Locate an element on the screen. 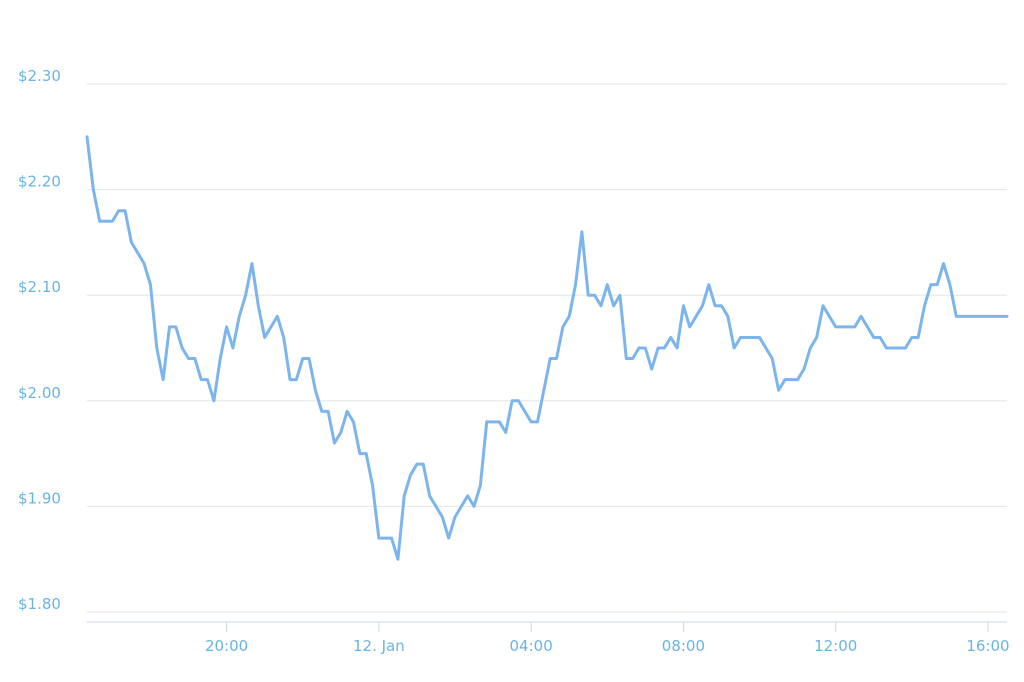 The height and width of the screenshot is (682, 1024). x-tick-label: 12. Jan is located at coordinates (379, 646).